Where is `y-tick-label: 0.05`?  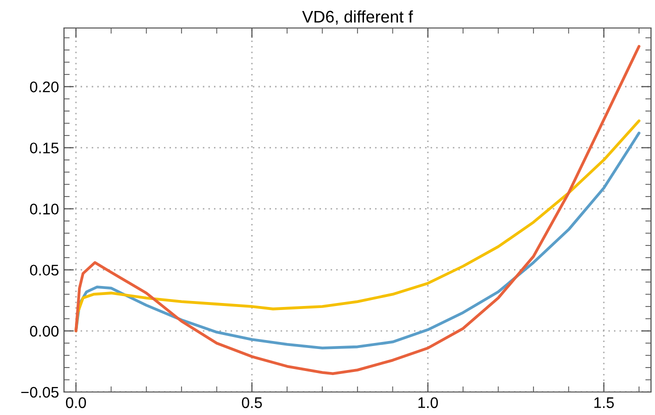
y-tick-label: 0.05 is located at coordinates (44, 270).